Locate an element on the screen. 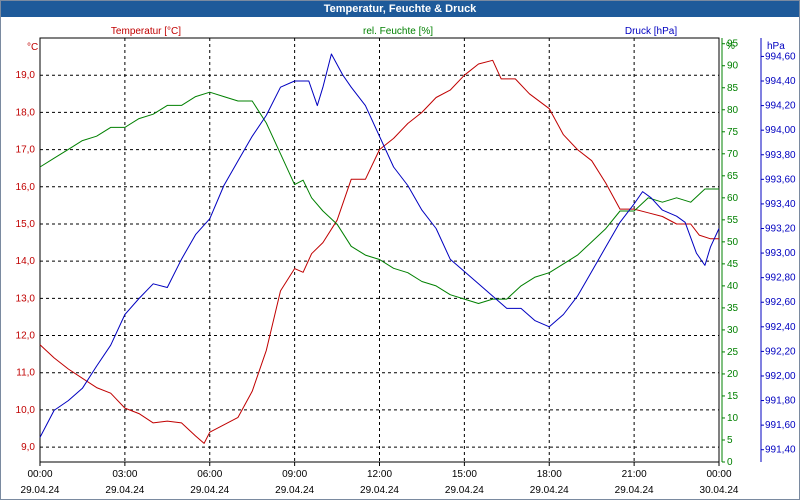  pressure-tick-label: 993,60 is located at coordinates (780, 179).